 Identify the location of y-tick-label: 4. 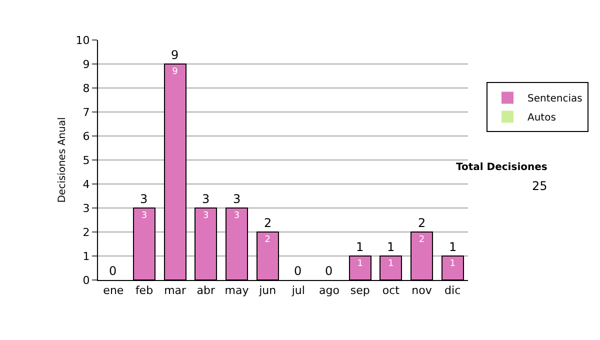
(86, 184).